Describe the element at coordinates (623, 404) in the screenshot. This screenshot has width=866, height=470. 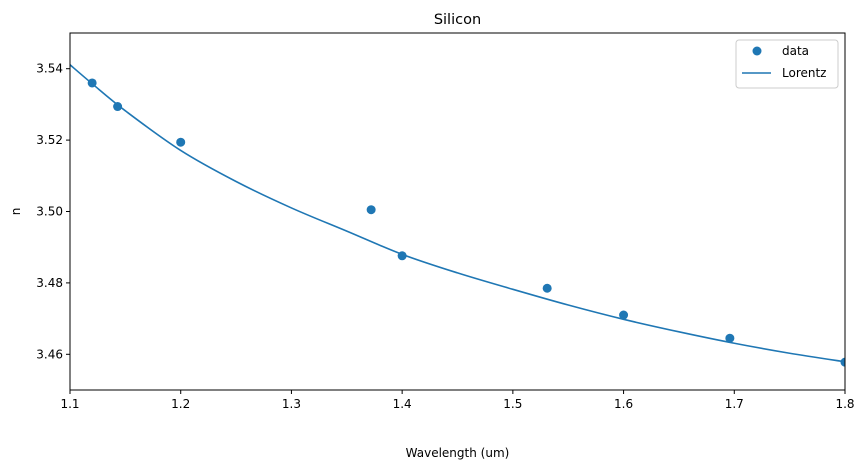
I see `x-tick-label: 1.6` at that location.